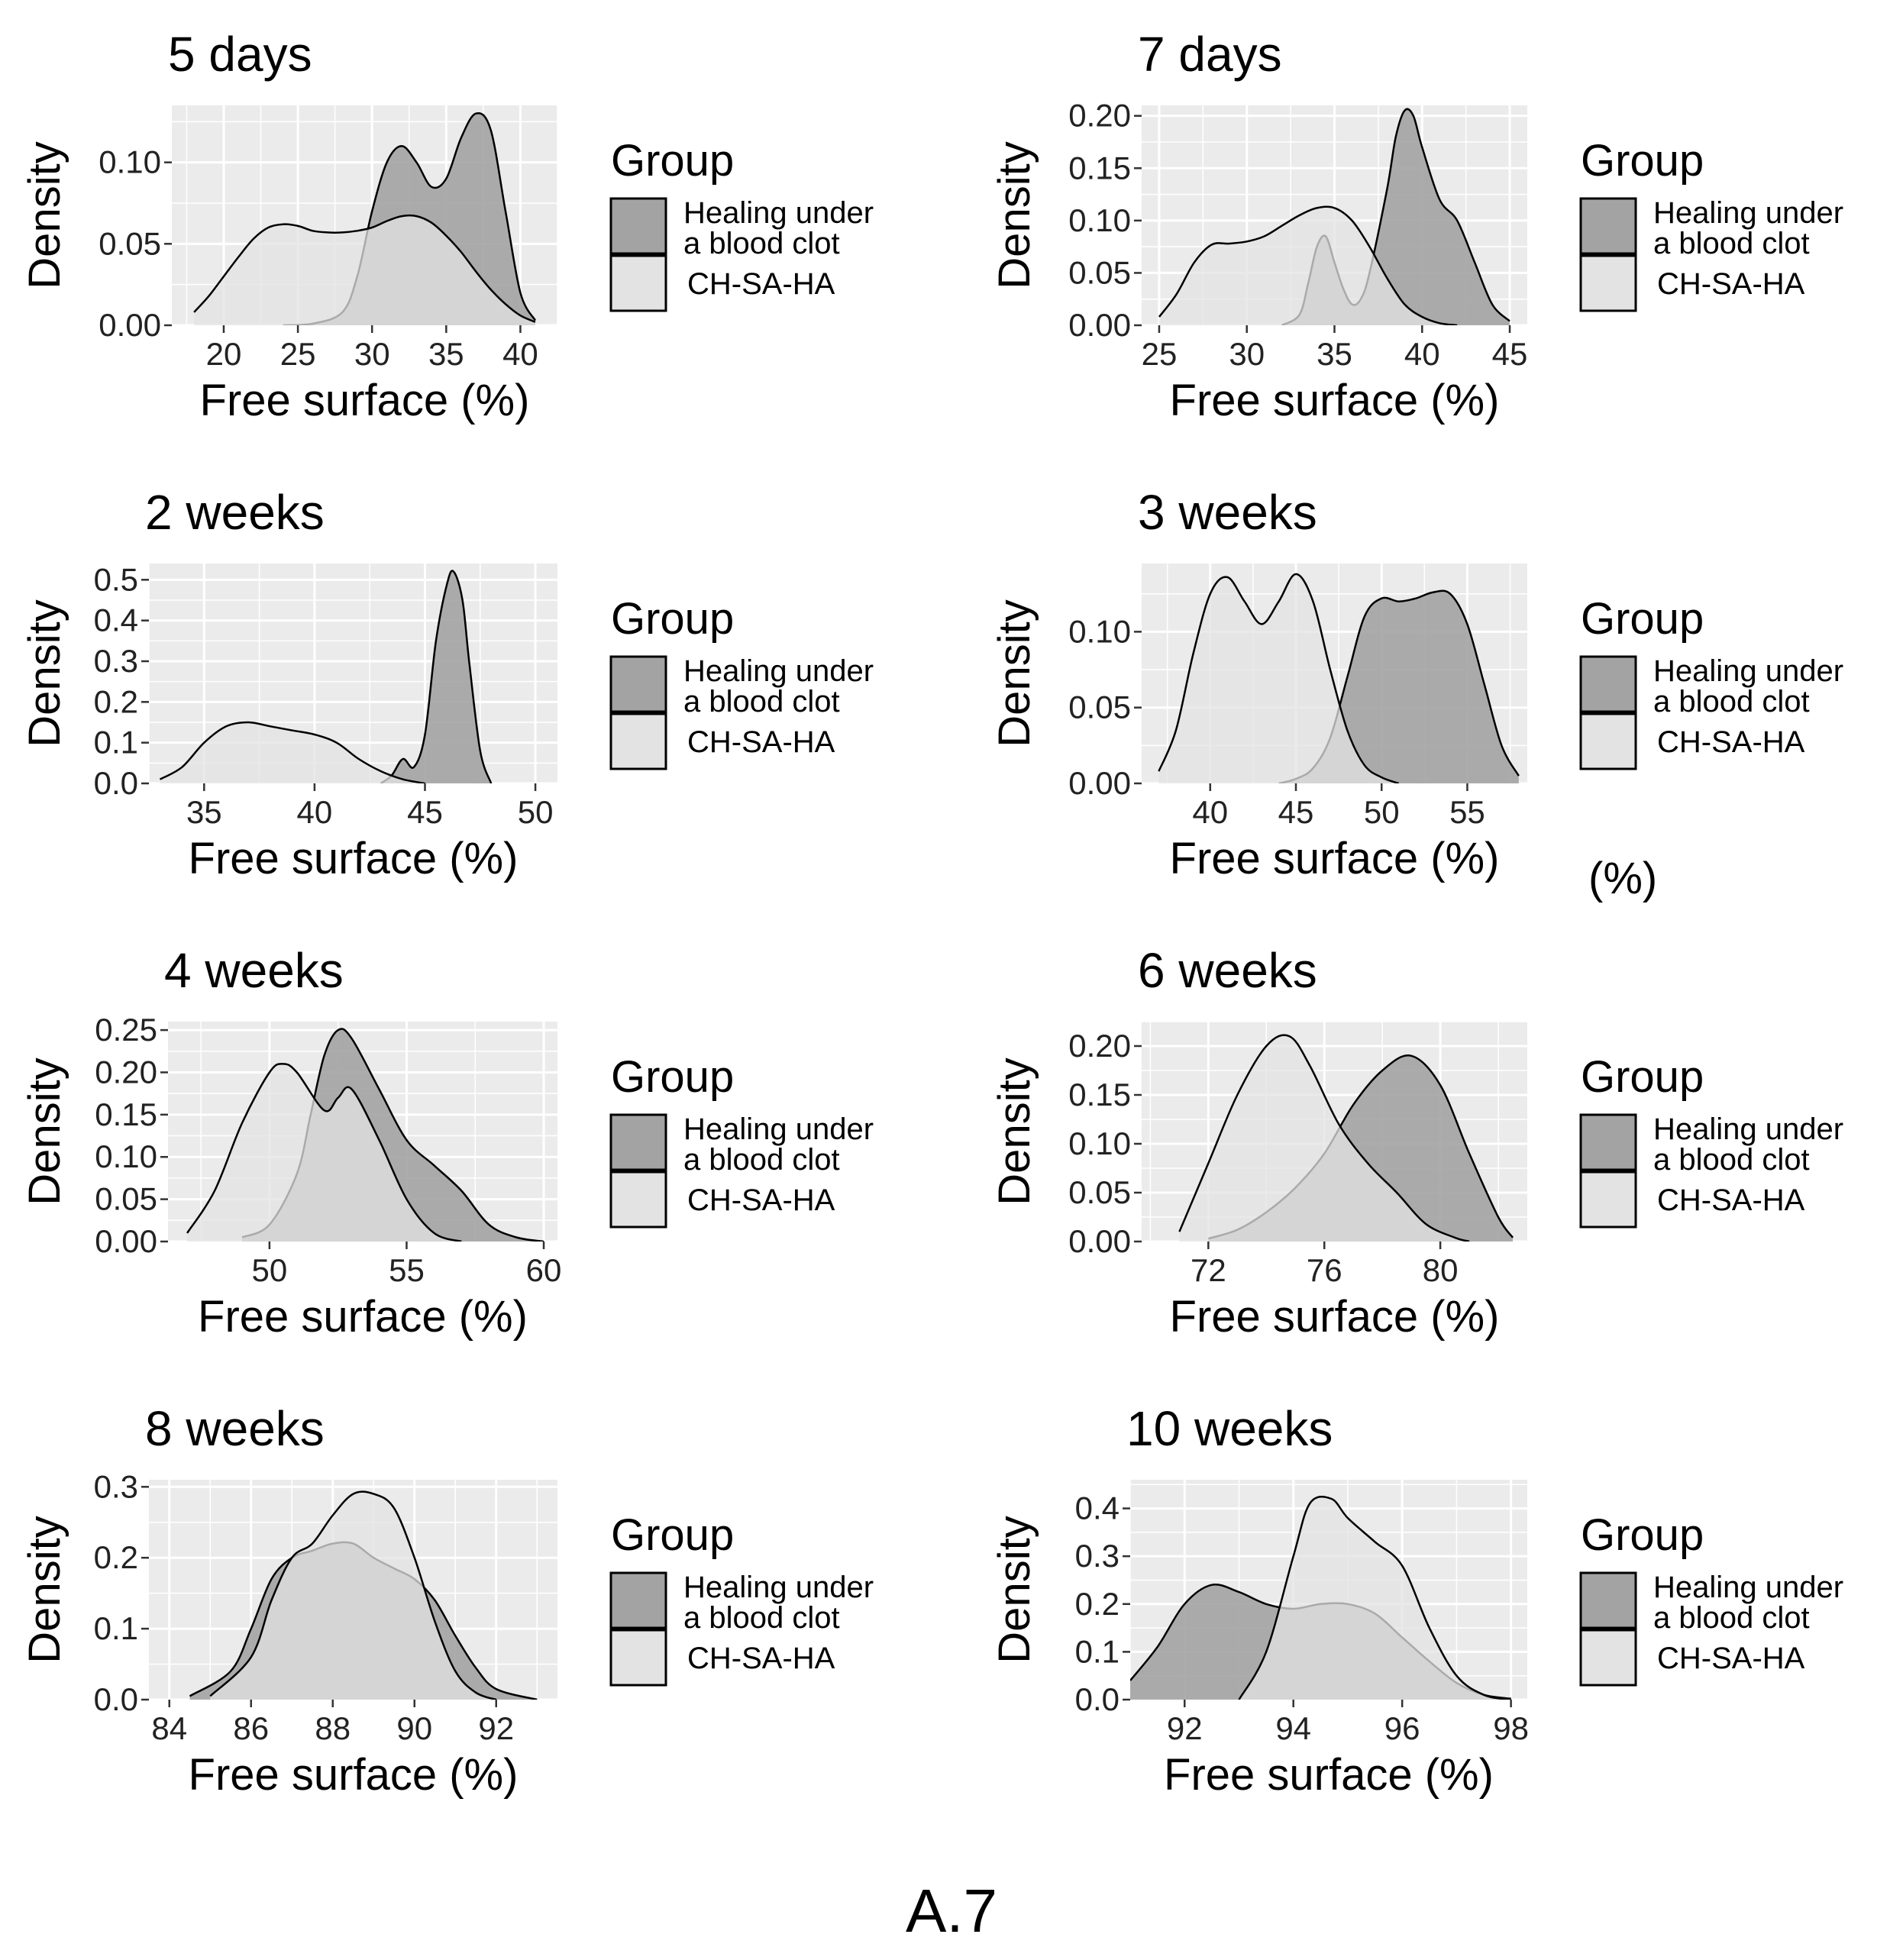 This screenshot has height=1960, width=1903. I want to click on panel-title: 7 days, so click(1210, 55).